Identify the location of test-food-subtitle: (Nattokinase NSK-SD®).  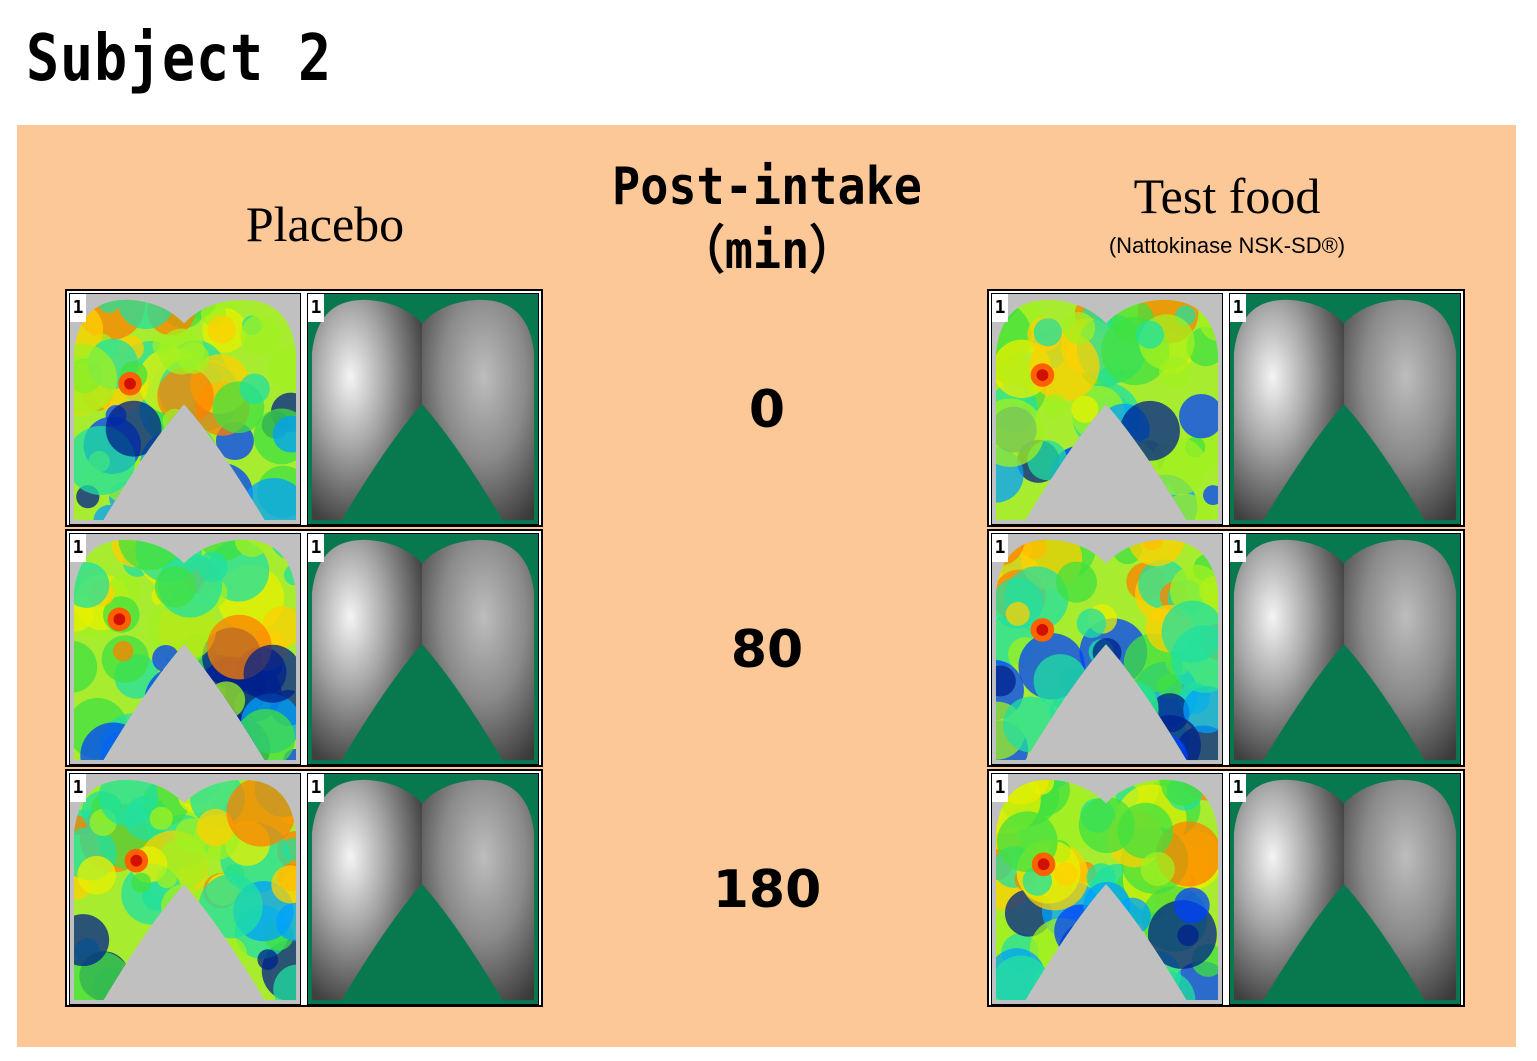
(1227, 245).